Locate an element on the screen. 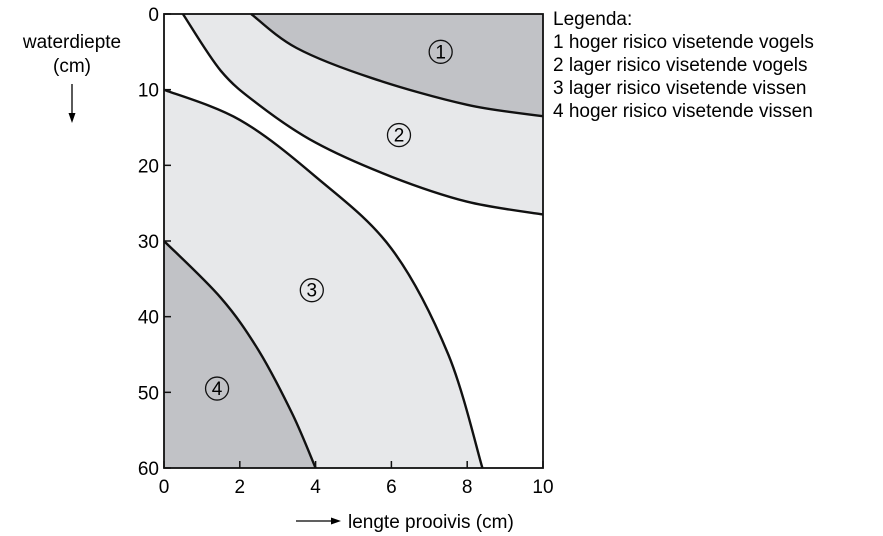  y-tick-label: 0 is located at coordinates (153, 15).